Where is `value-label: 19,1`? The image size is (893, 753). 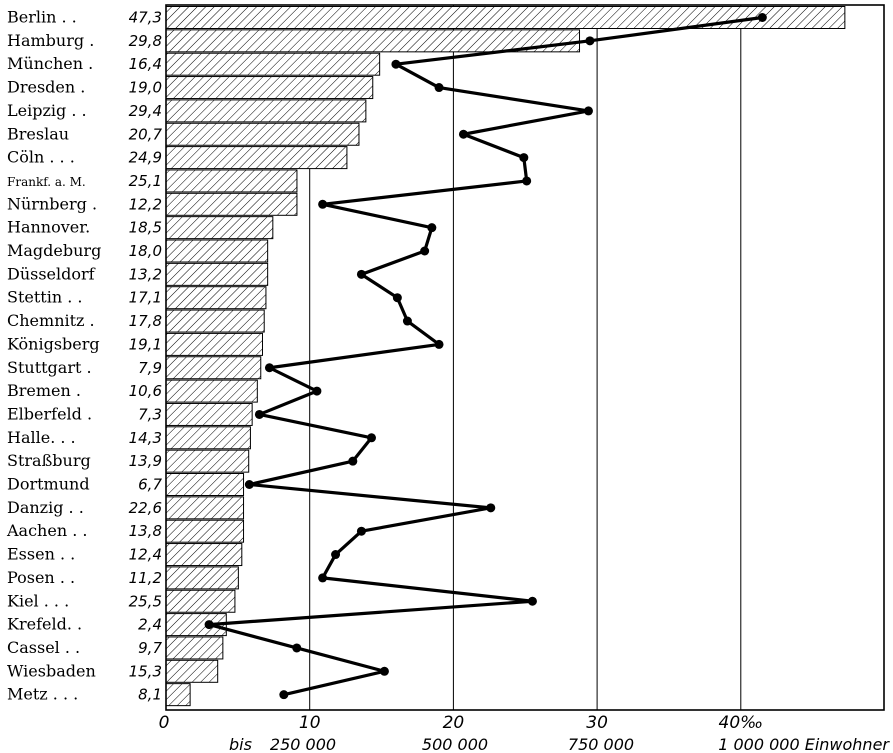
value-label: 19,1 is located at coordinates (145, 344).